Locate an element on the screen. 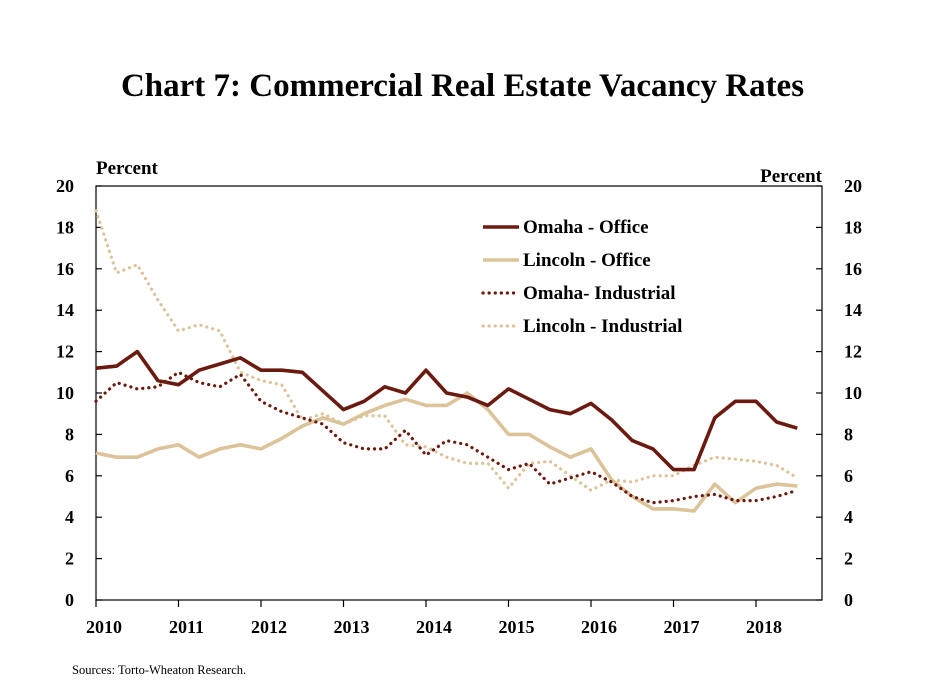 The width and height of the screenshot is (925, 694). right-y-tick-label: 16 is located at coordinates (853, 269).